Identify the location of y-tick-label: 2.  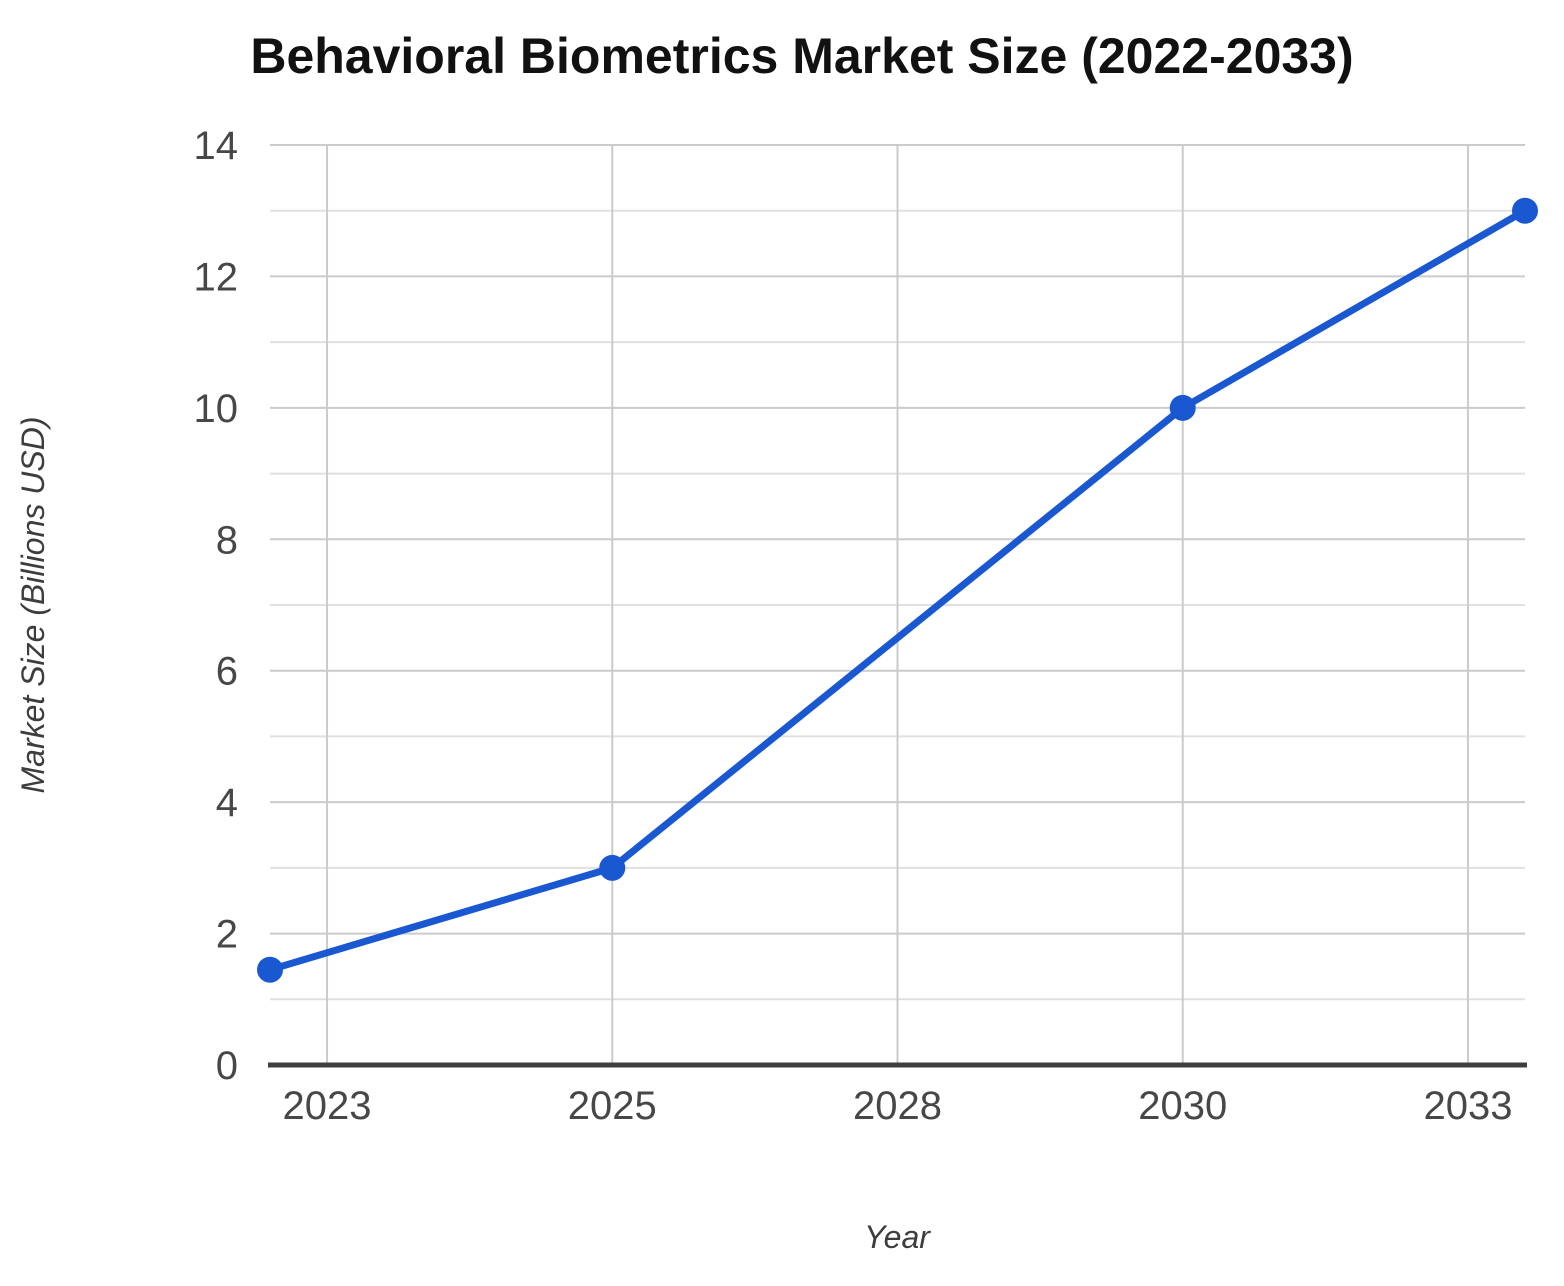
(227, 935).